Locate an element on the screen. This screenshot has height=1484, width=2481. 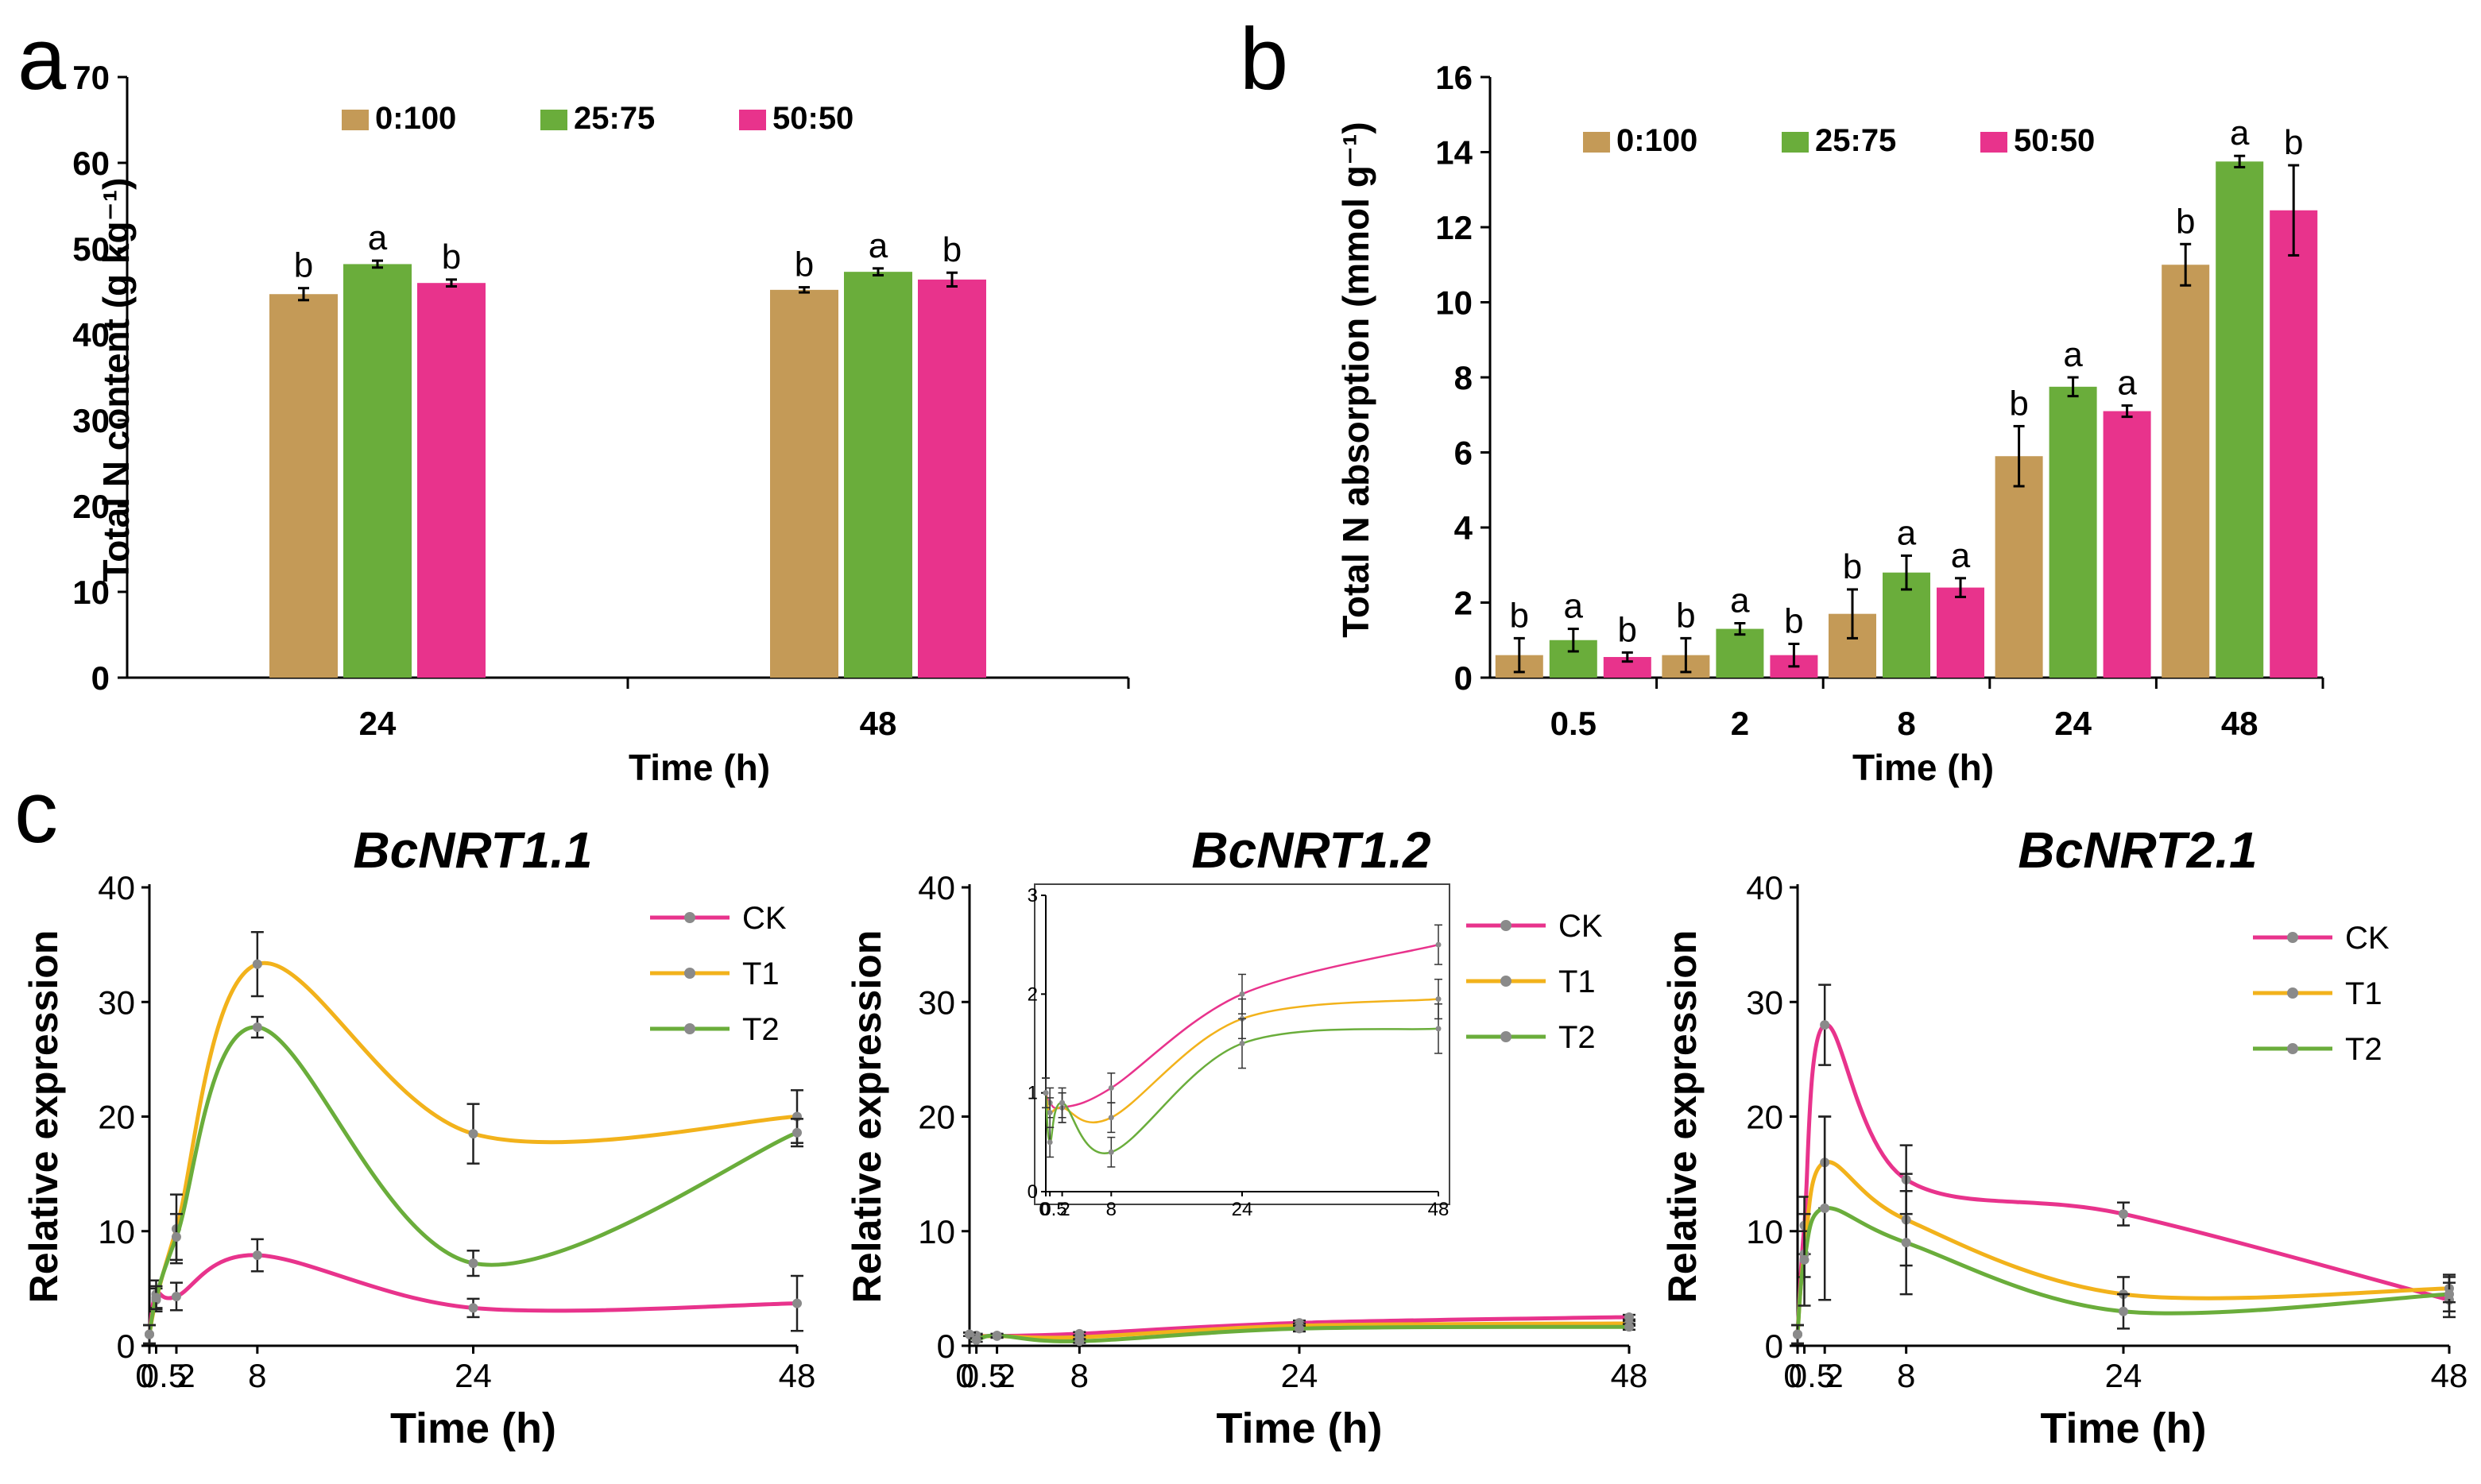
panel-letter-b: b is located at coordinates (1264, 59).